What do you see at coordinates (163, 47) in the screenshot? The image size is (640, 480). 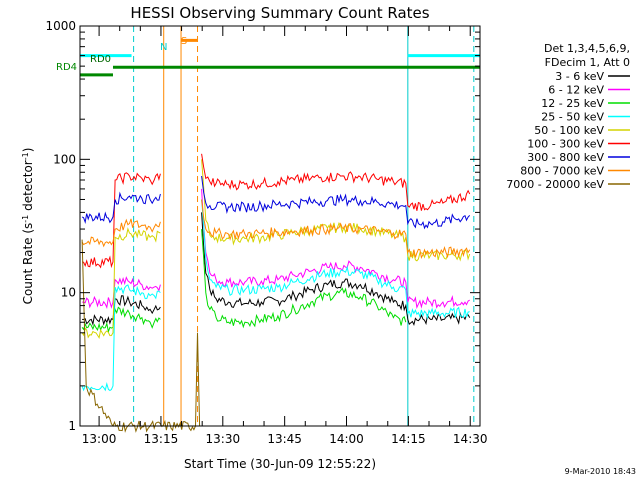 I see `annotation-label: N` at bounding box center [163, 47].